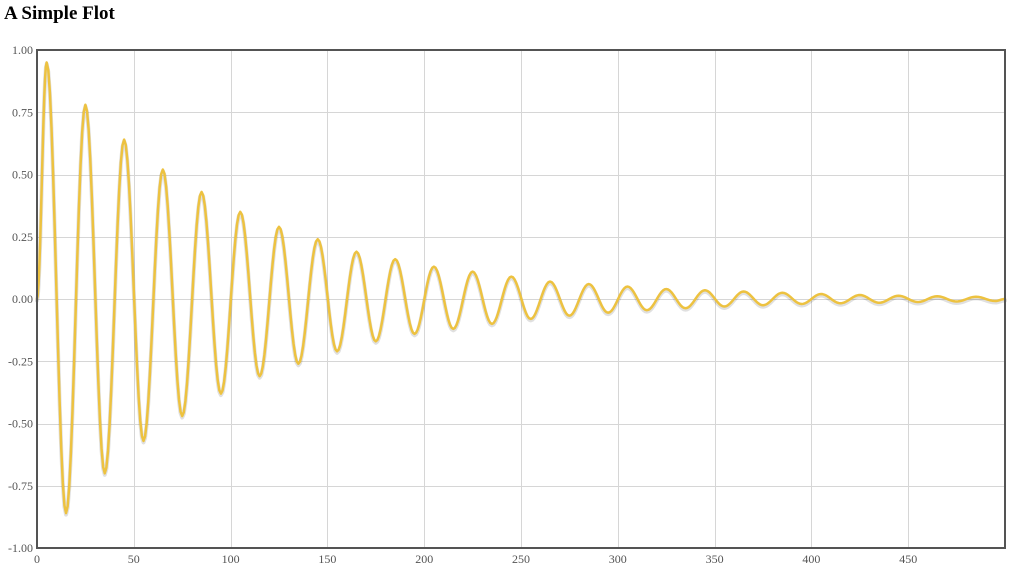 Image resolution: width=1029 pixels, height=587 pixels. I want to click on y-tick-label: 0.00, so click(22, 299).